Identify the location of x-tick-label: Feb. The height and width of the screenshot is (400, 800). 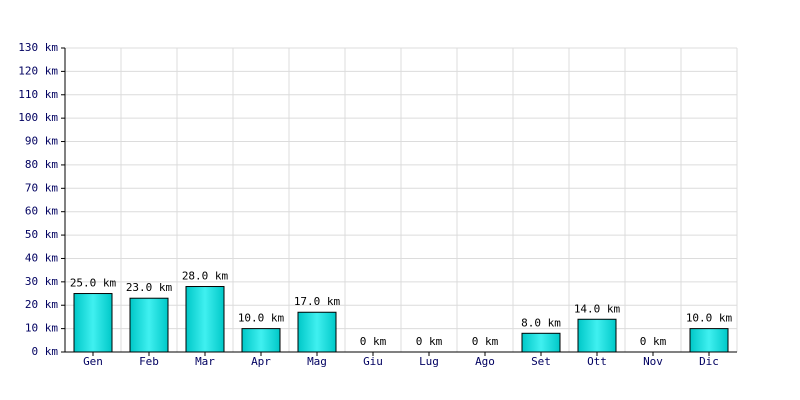
(149, 361).